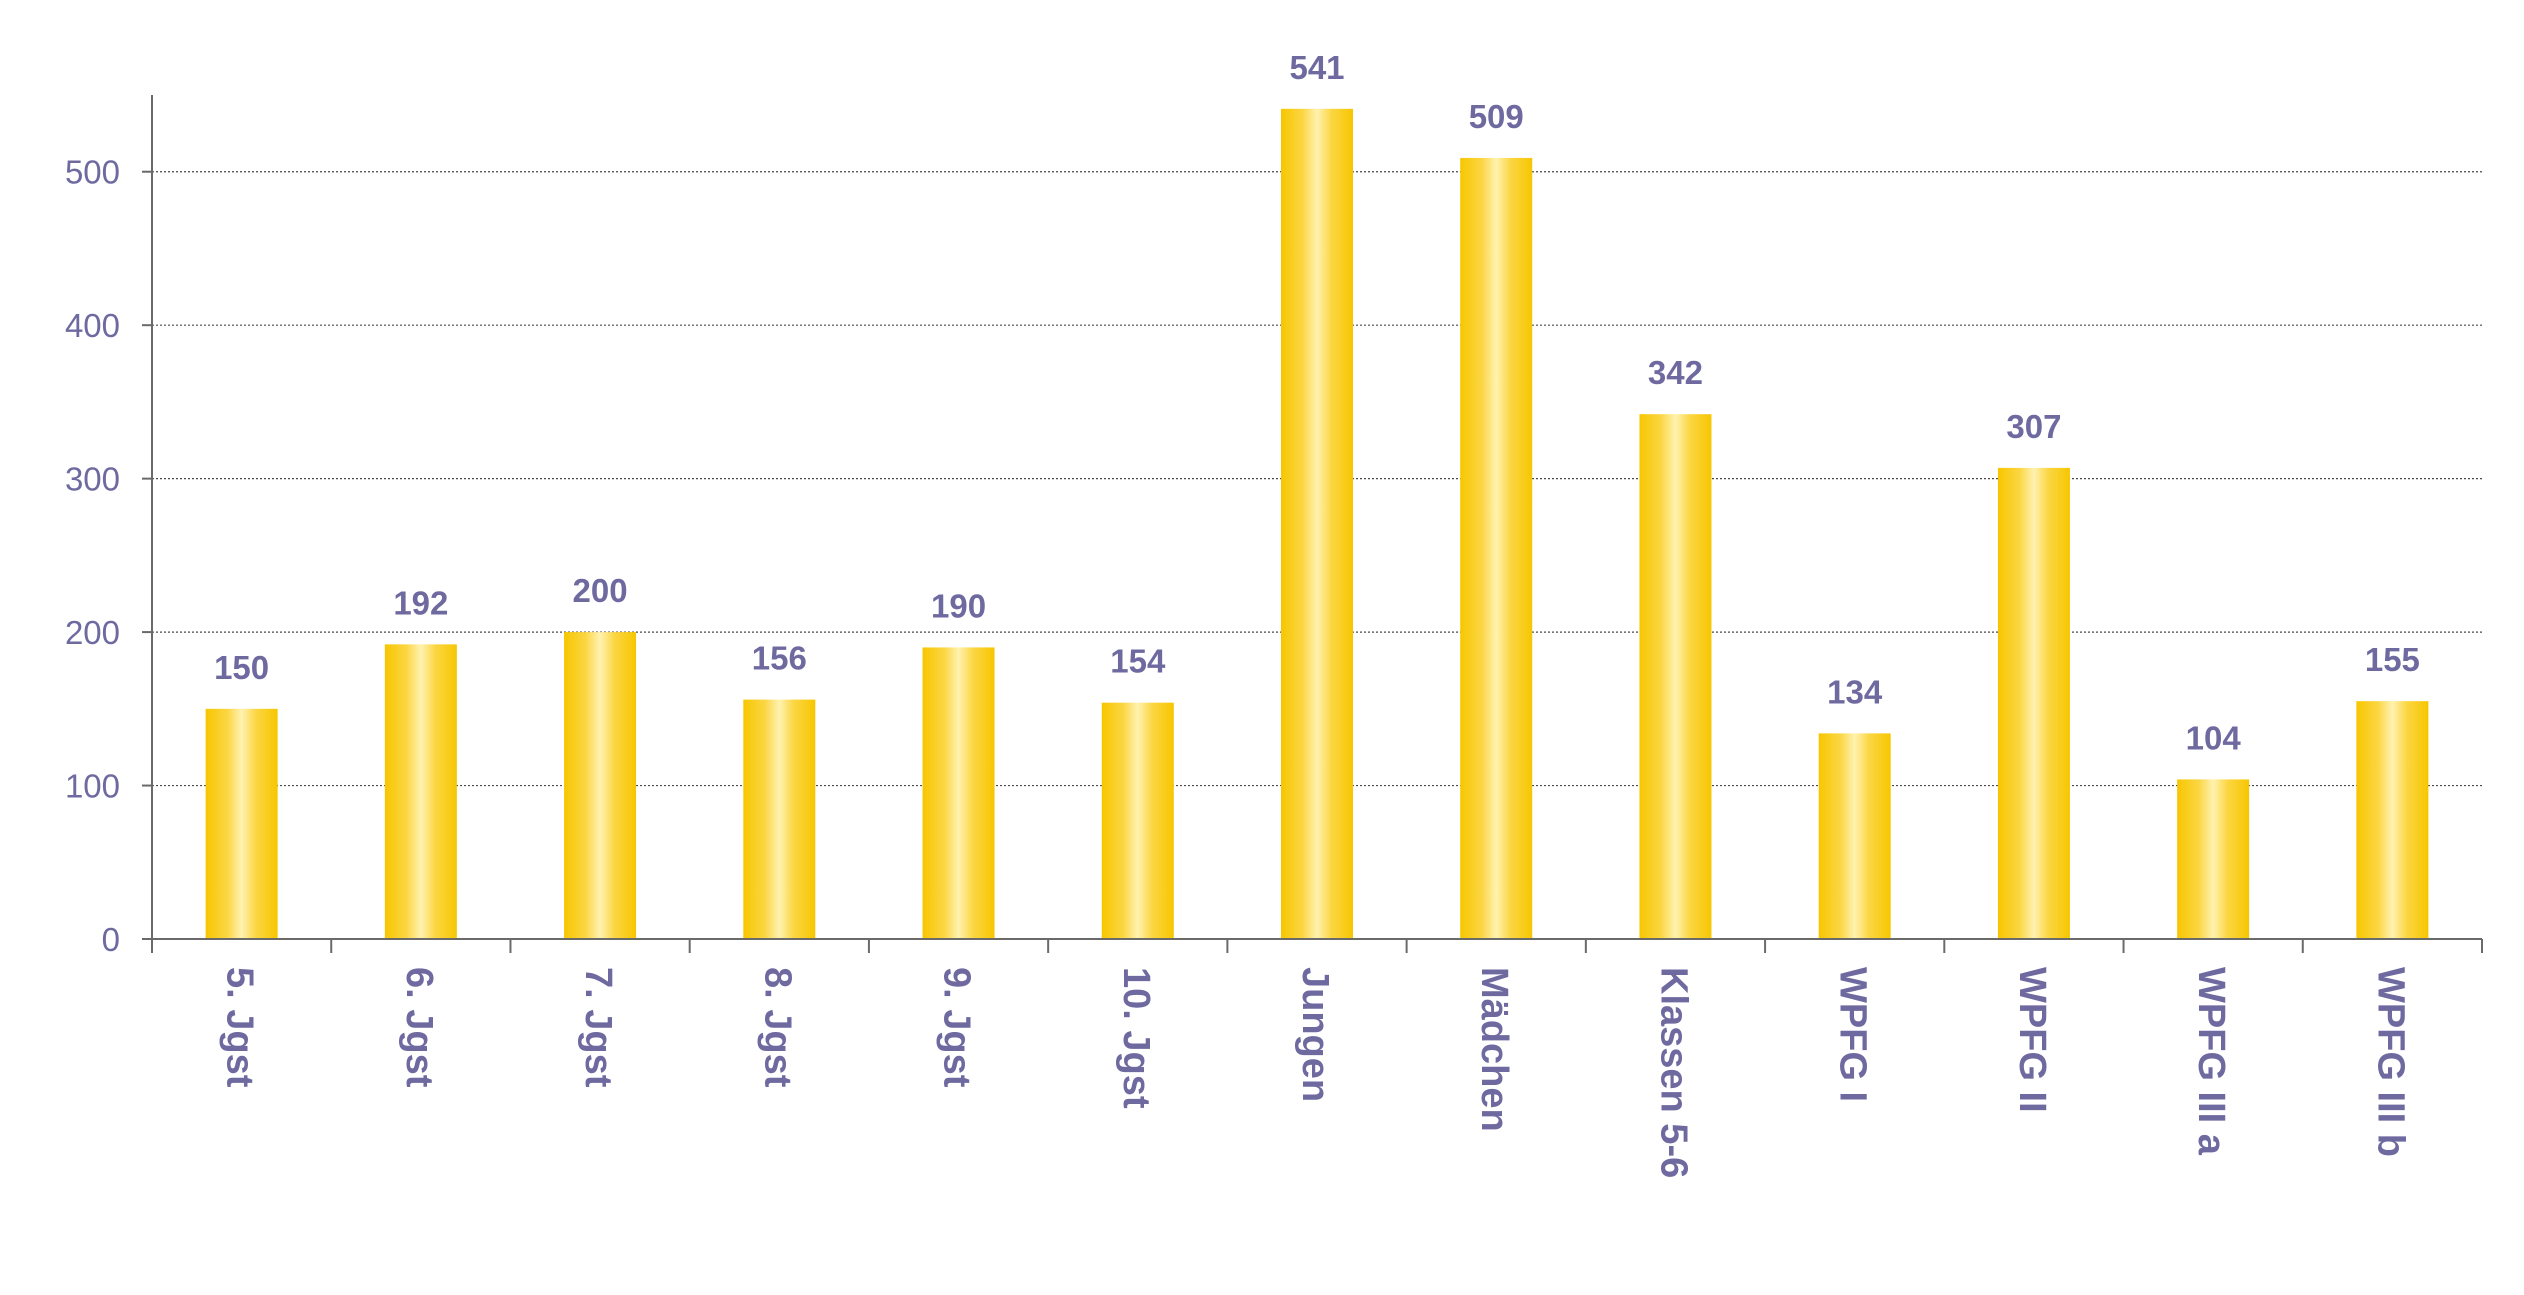  I want to click on category-label: 7. Jgst, so click(598, 1027).